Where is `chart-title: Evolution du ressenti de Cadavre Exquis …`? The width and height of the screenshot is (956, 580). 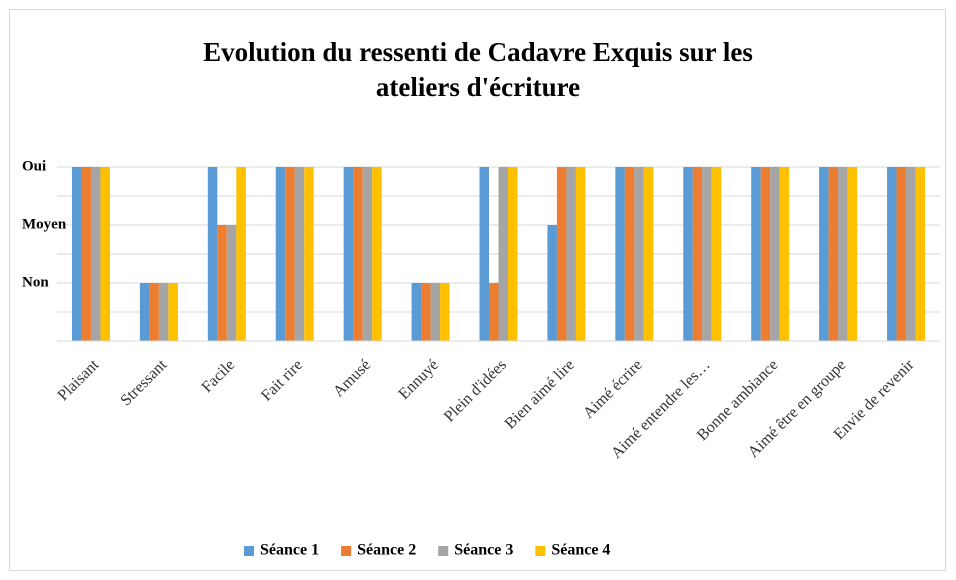 chart-title: Evolution du ressenti de Cadavre Exquis … is located at coordinates (478, 52).